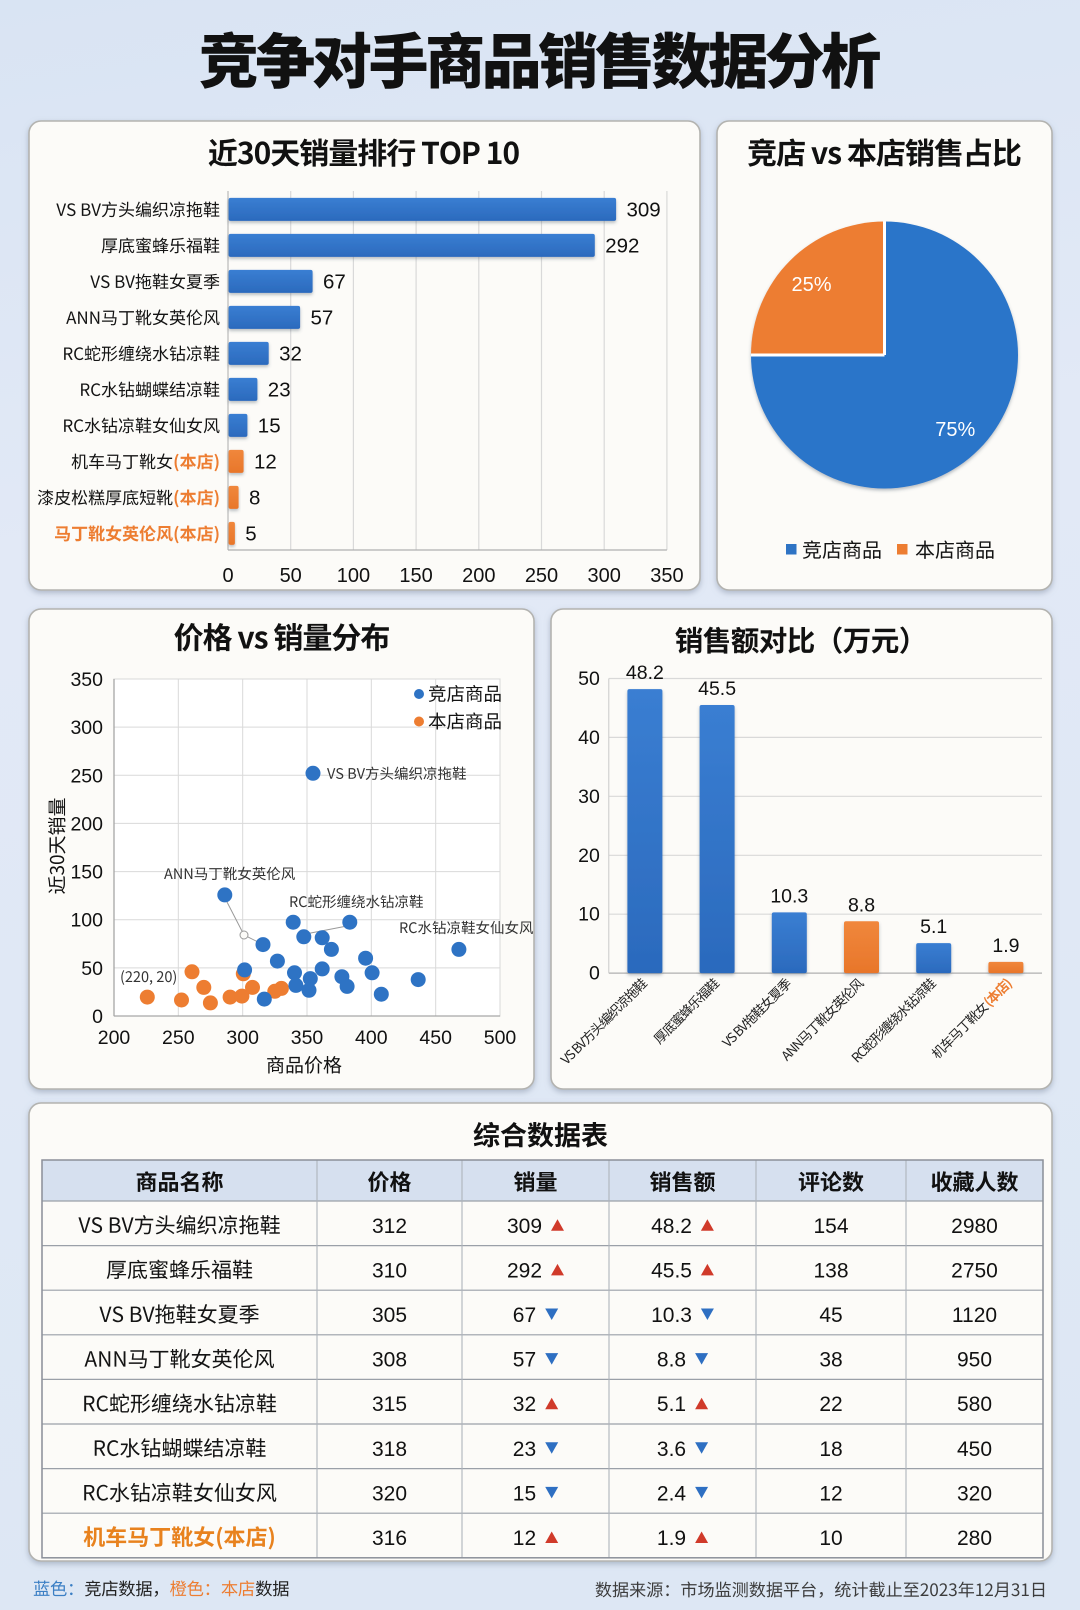 The height and width of the screenshot is (1610, 1080). I want to click on svg-text: 18, so click(830, 1449).